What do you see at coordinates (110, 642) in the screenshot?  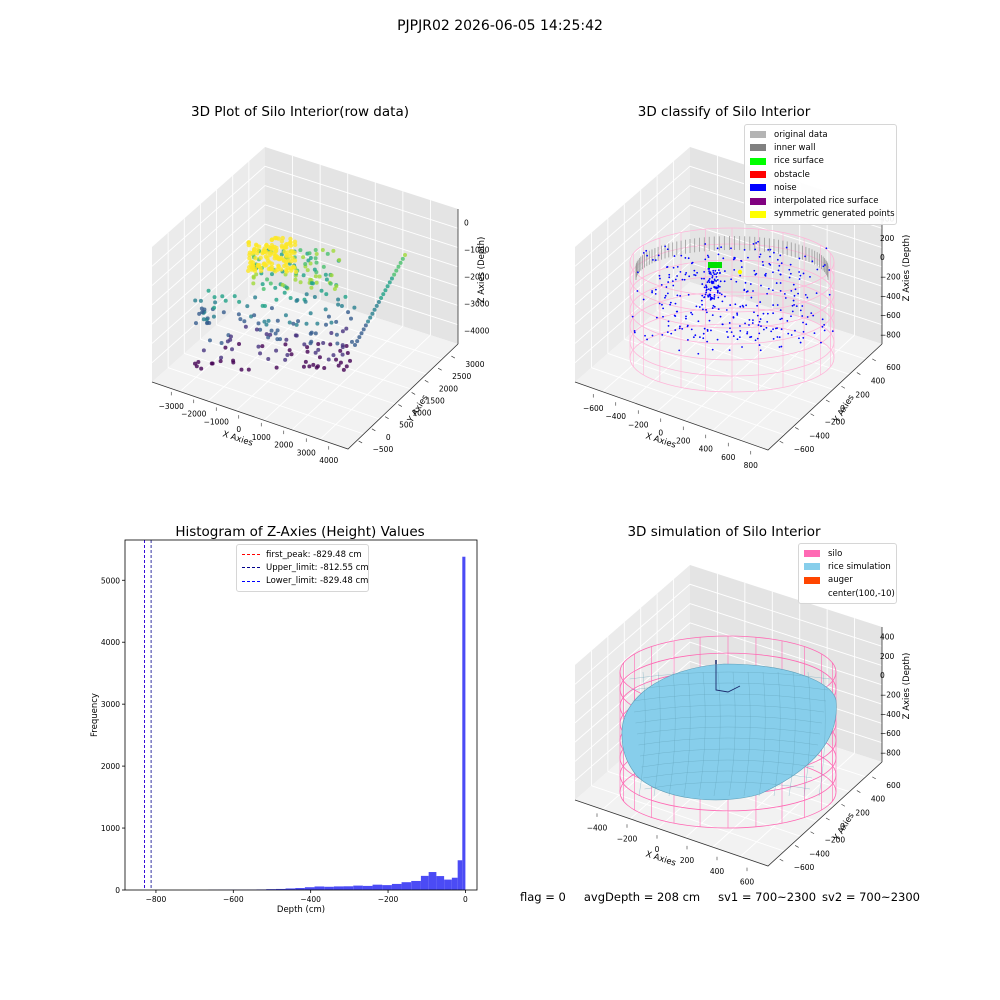 I see `histogram-y-tick-label: 4000` at bounding box center [110, 642].